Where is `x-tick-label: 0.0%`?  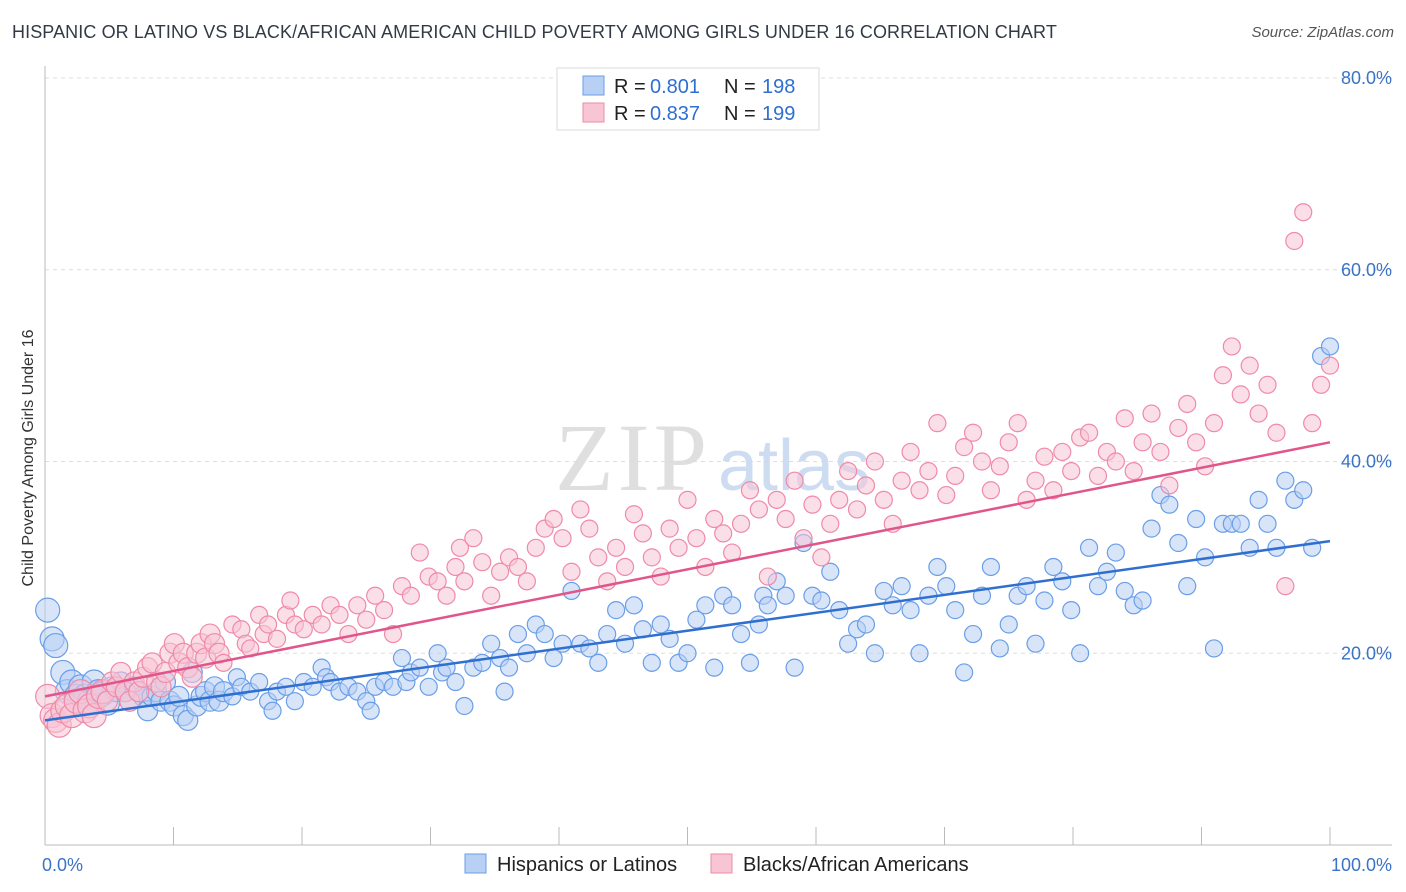 x-tick-label: 0.0% is located at coordinates (62, 865).